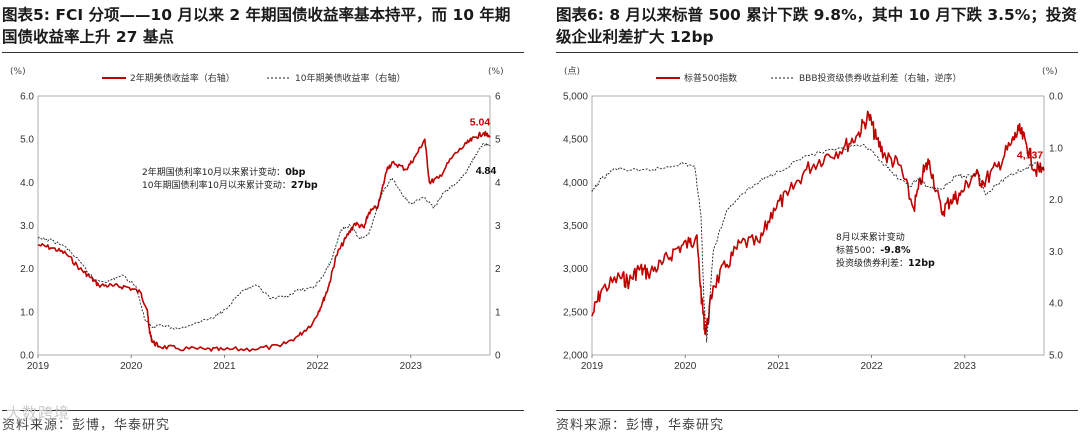 This screenshot has width=1080, height=435. Describe the element at coordinates (1056, 252) in the screenshot. I see `right-axis-tick: 3.0` at that location.